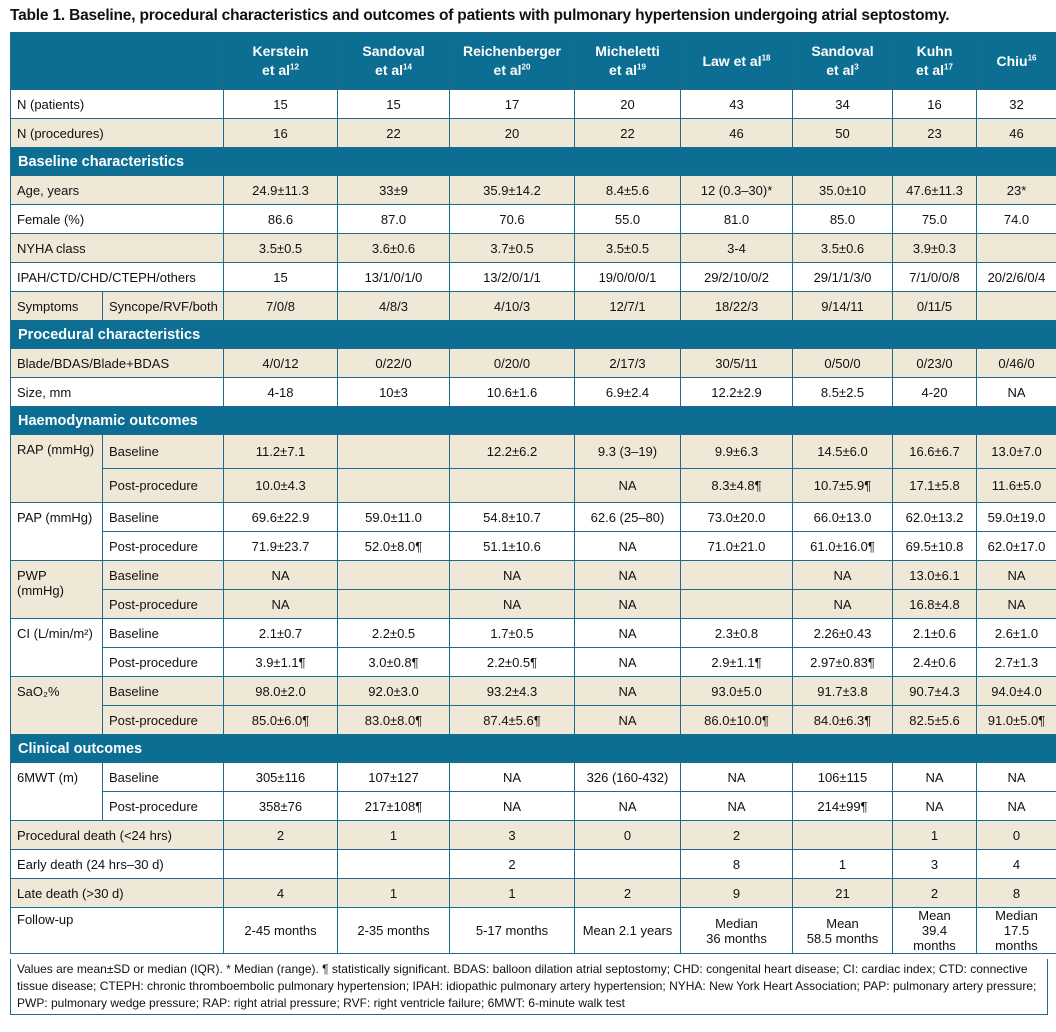  I want to click on section-header-row: Clinical outcomes, so click(533, 748).